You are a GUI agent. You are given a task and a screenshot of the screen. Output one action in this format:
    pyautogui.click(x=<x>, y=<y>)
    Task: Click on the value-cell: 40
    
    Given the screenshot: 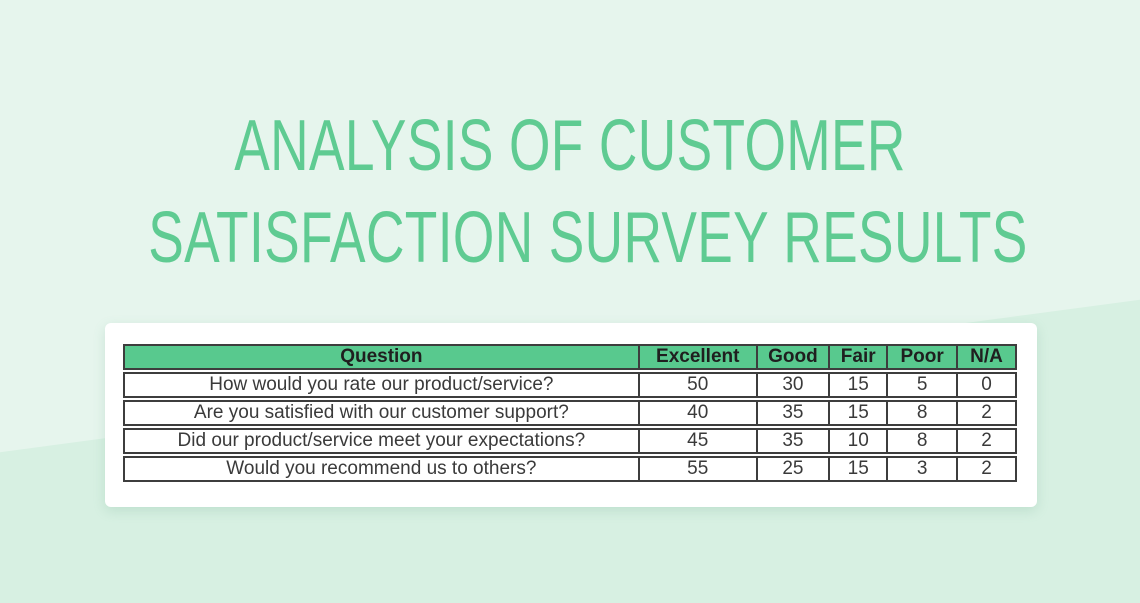 What is the action you would take?
    pyautogui.click(x=698, y=413)
    